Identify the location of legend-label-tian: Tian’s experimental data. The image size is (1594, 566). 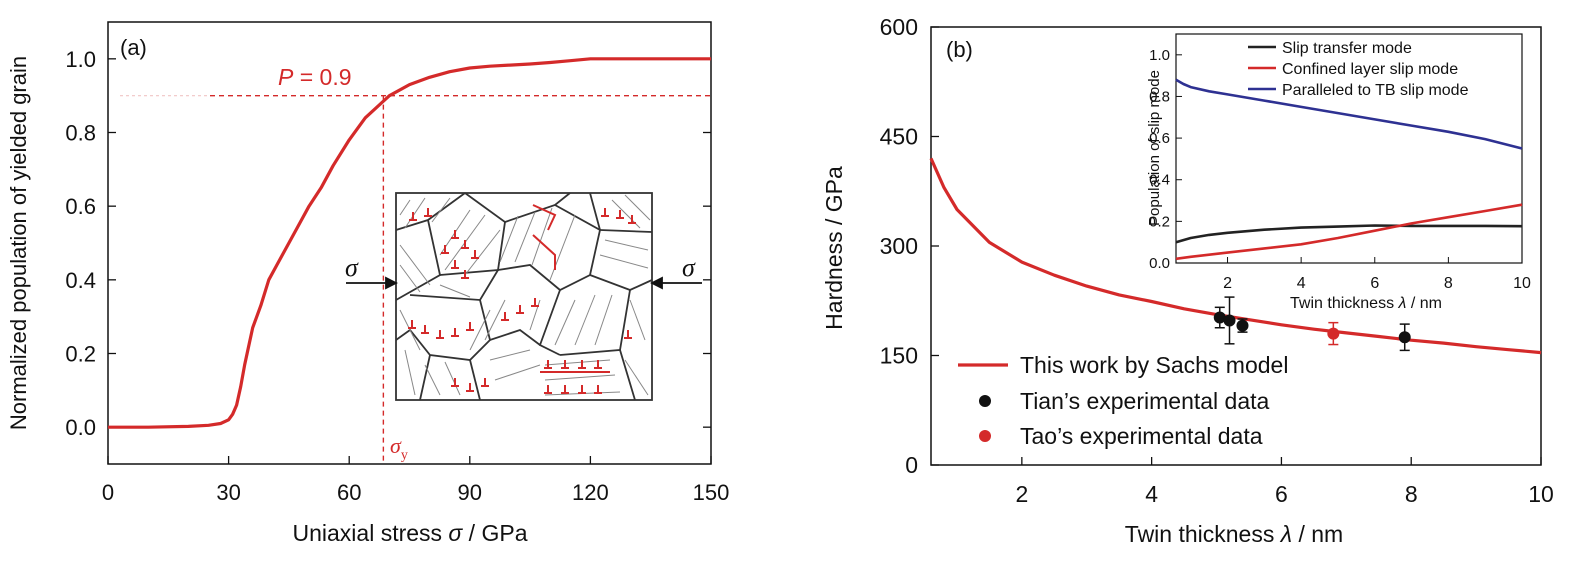
(1145, 401).